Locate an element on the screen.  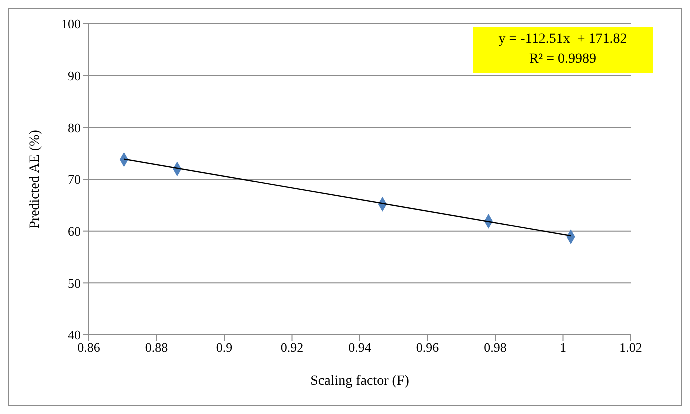
y-tick-label: 70 is located at coordinates (74, 180).